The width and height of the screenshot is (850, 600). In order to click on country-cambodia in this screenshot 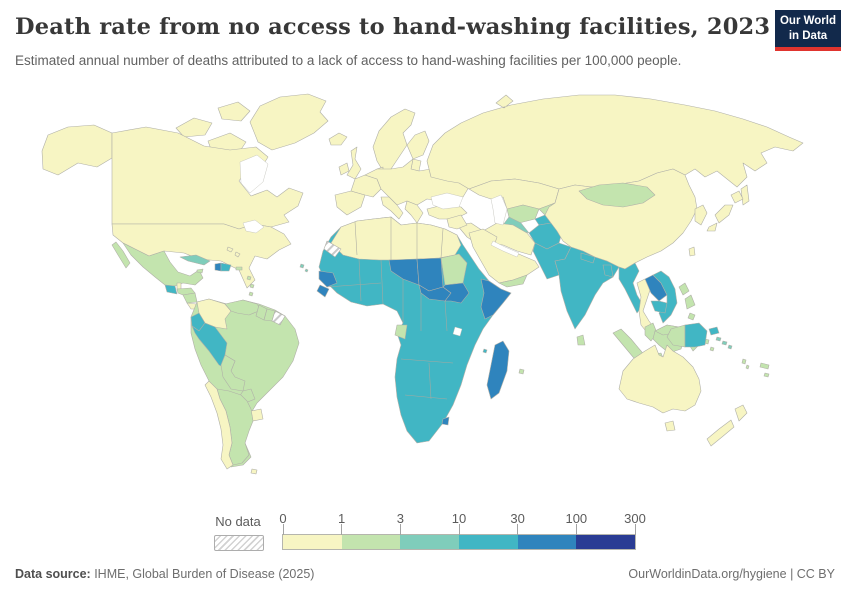, I will do `click(659, 307)`.